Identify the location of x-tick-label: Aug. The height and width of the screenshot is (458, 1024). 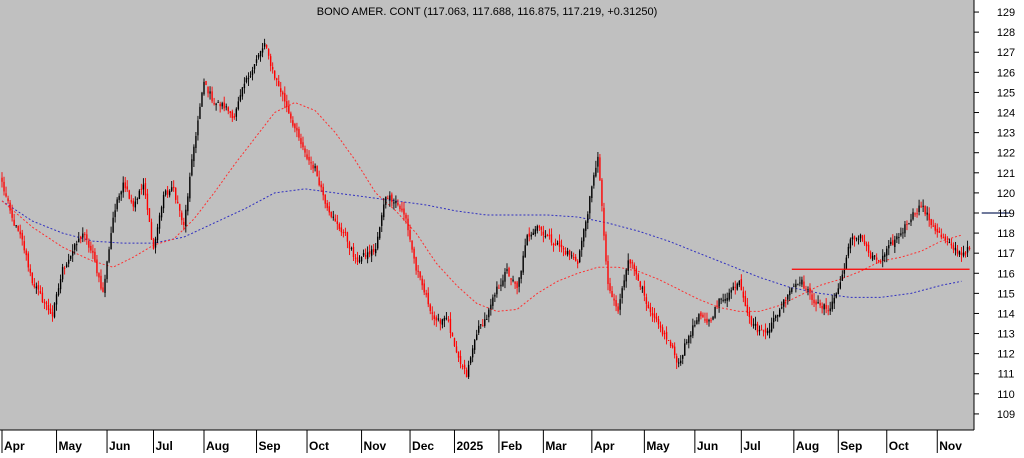
(807, 446).